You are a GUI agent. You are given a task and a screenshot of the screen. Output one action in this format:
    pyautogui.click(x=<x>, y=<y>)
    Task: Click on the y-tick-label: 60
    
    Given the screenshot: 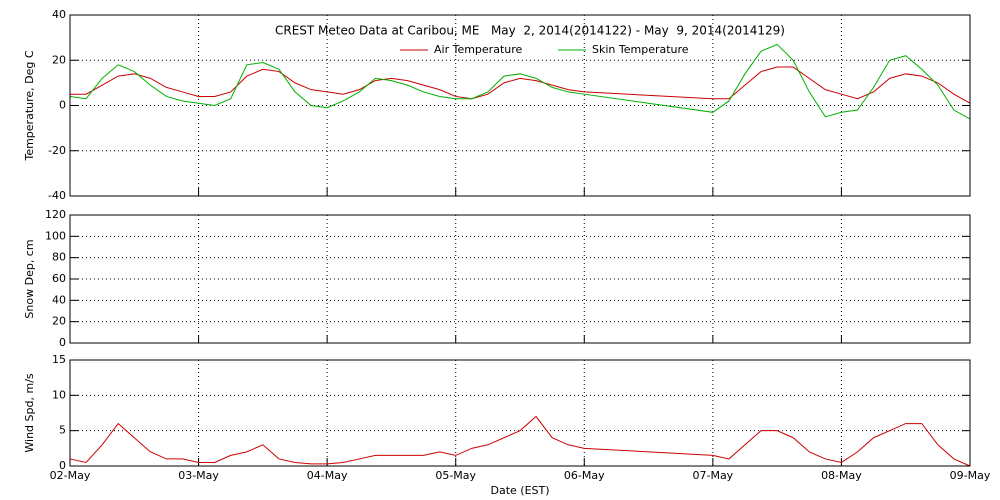 What is the action you would take?
    pyautogui.click(x=59, y=278)
    